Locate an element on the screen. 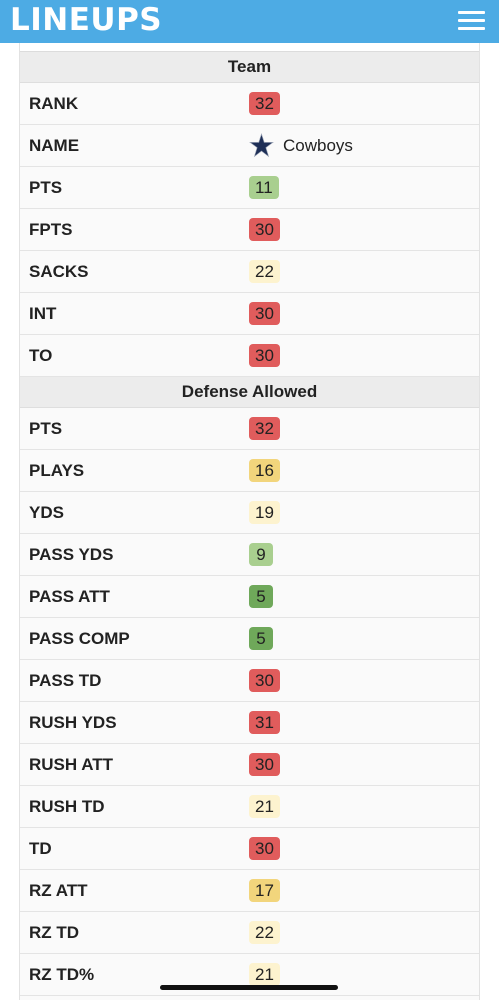  row-def-rz-att: RZ ATT 17 is located at coordinates (249, 891).